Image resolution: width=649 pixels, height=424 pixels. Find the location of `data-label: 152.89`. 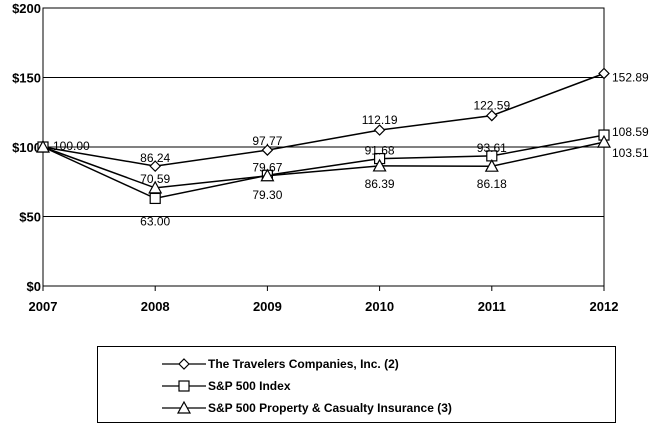

data-label: 152.89 is located at coordinates (630, 77).